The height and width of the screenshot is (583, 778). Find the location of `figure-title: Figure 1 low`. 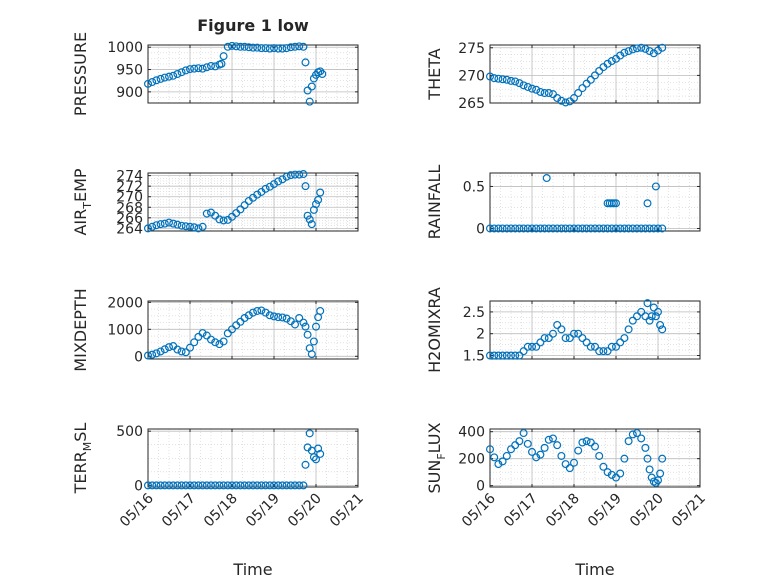

figure-title: Figure 1 low is located at coordinates (253, 25).